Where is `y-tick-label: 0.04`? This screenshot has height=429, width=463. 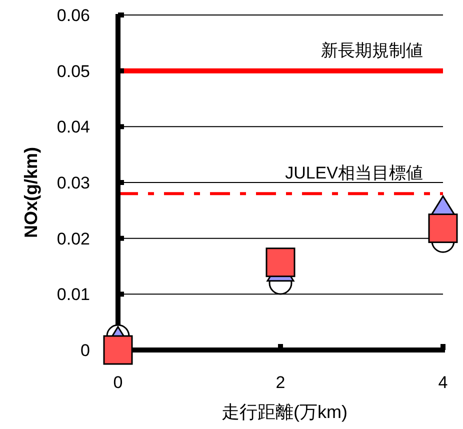 y-tick-label: 0.04 is located at coordinates (73, 127).